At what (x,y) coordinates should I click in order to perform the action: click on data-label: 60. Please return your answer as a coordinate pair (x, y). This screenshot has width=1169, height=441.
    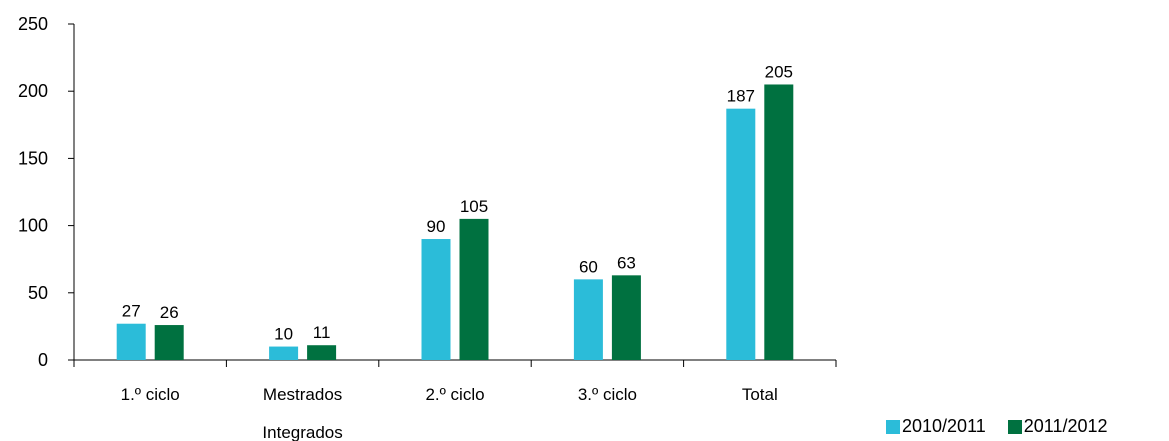
    Looking at the image, I should click on (588, 266).